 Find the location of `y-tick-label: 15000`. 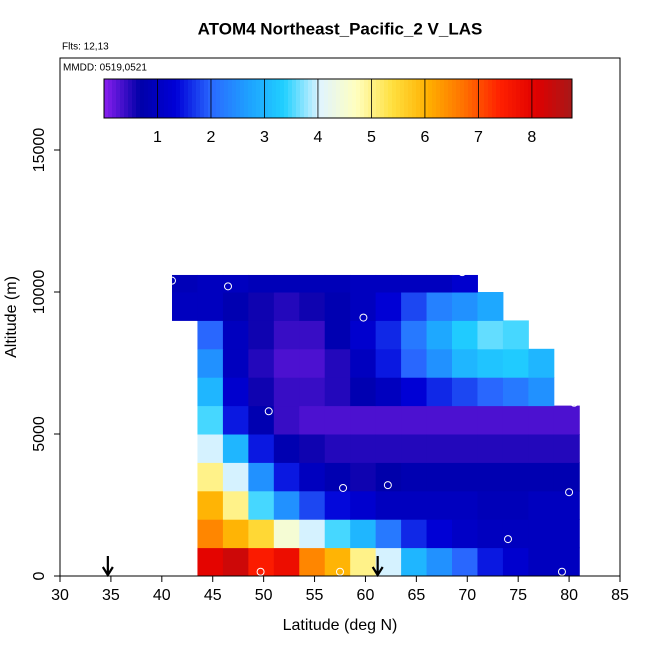

y-tick-label: 15000 is located at coordinates (39, 150).